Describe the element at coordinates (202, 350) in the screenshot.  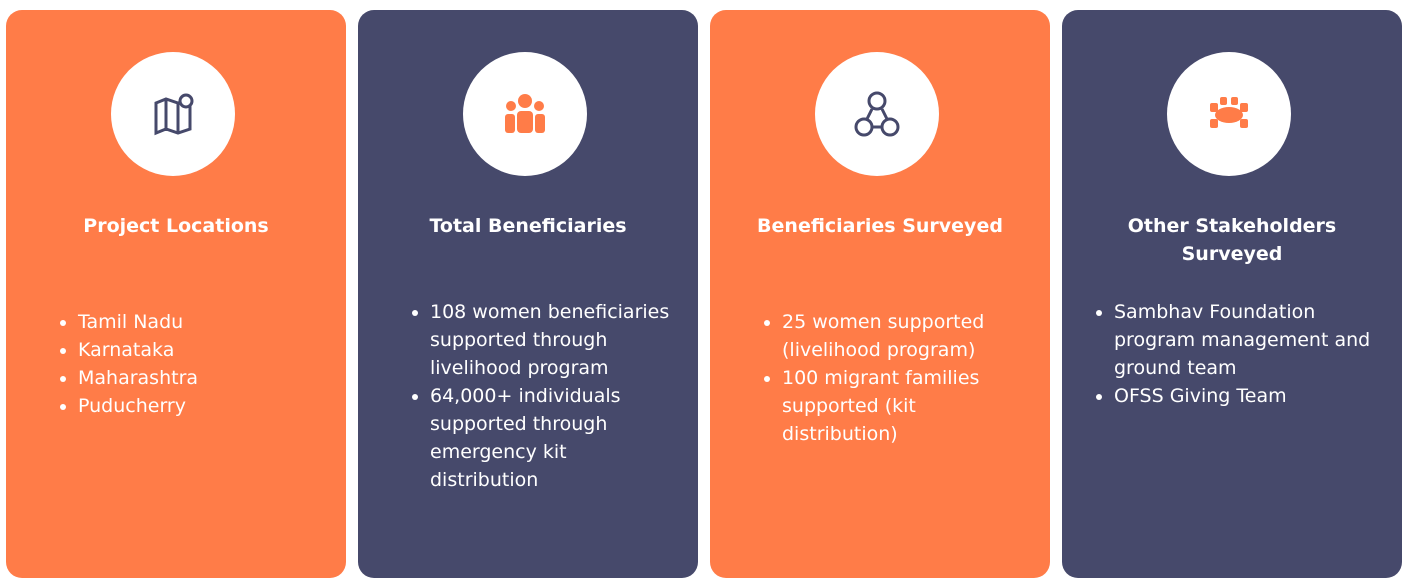
I see `item: Karnataka` at that location.